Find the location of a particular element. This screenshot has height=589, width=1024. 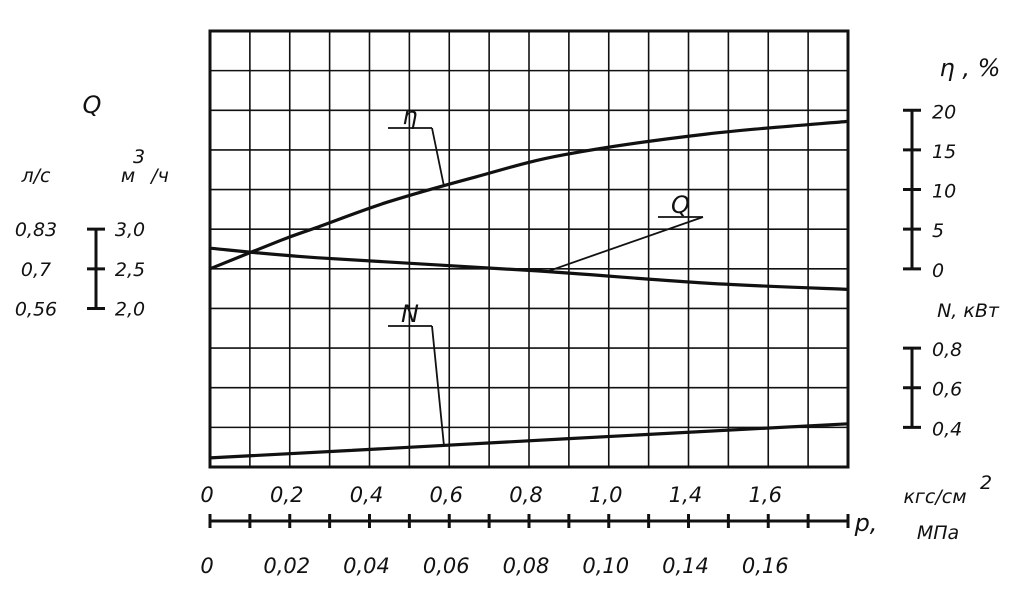

eta-tick-label: 10 is located at coordinates (944, 192).